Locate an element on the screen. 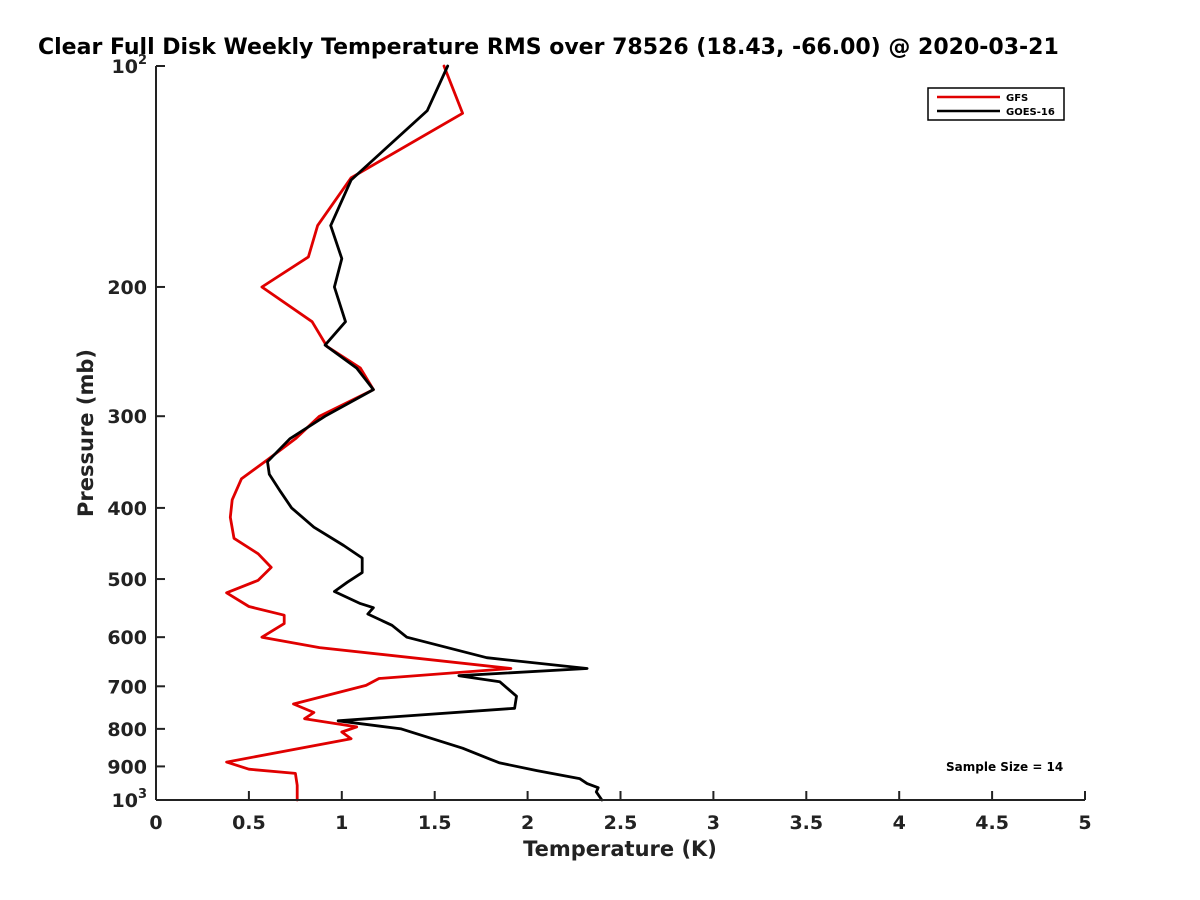 The height and width of the screenshot is (900, 1200). y-tick-label: 700 is located at coordinates (127, 687).